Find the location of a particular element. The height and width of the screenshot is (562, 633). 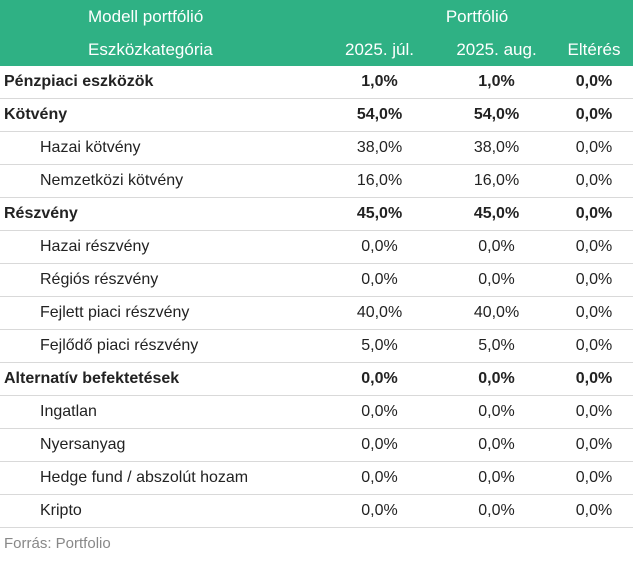

row-label: Fejlett piaci részvény is located at coordinates (160, 313).